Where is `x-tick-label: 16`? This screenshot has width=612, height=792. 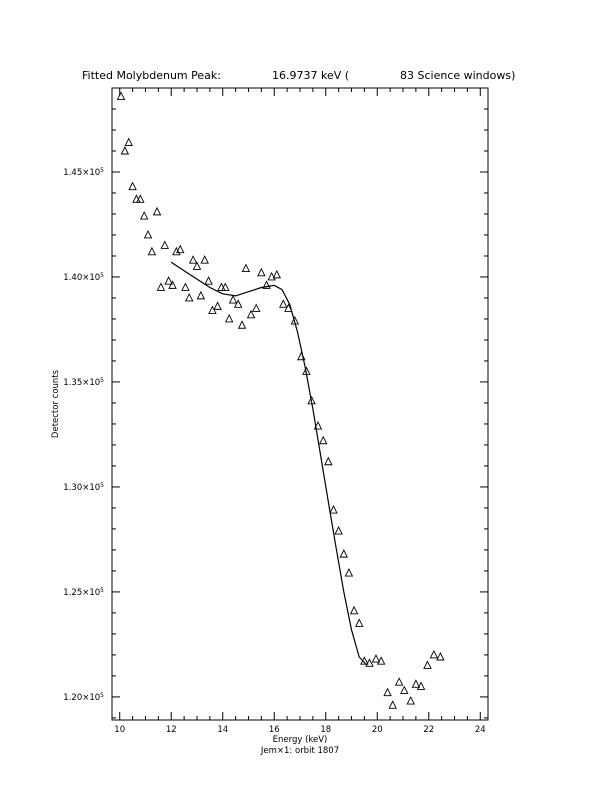
x-tick-label: 16 is located at coordinates (274, 730).